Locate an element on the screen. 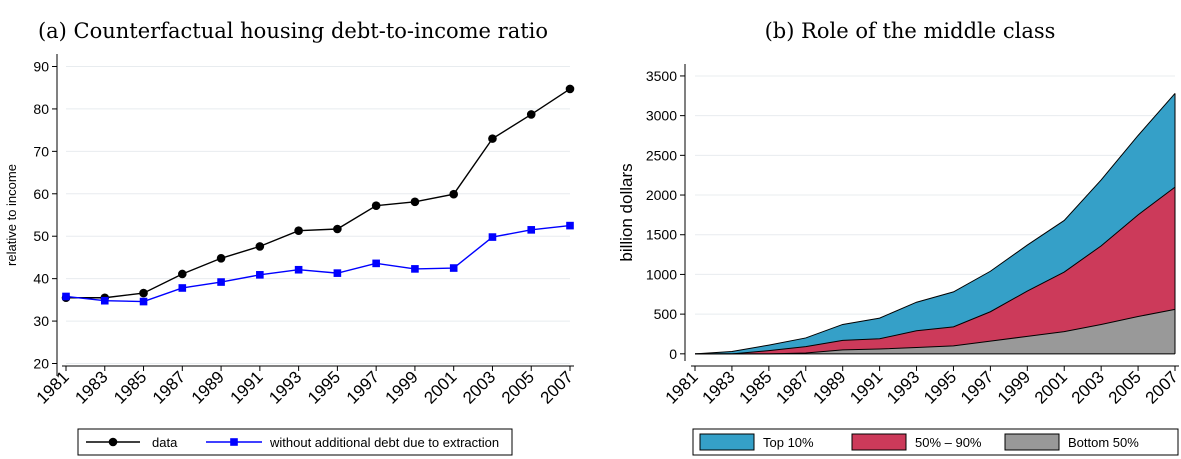  y-tick-label: 3000 is located at coordinates (661, 116).